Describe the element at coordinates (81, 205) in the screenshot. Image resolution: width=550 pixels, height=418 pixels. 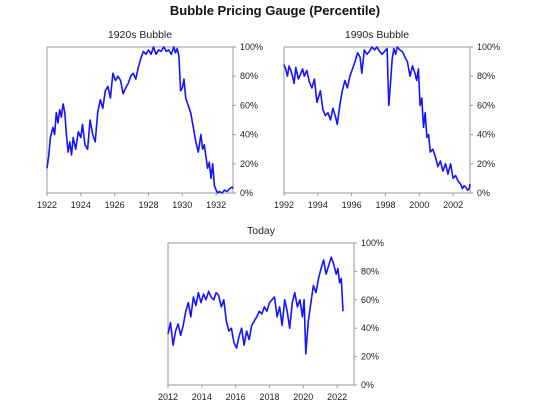
I see `x-tick-label: 1924` at that location.